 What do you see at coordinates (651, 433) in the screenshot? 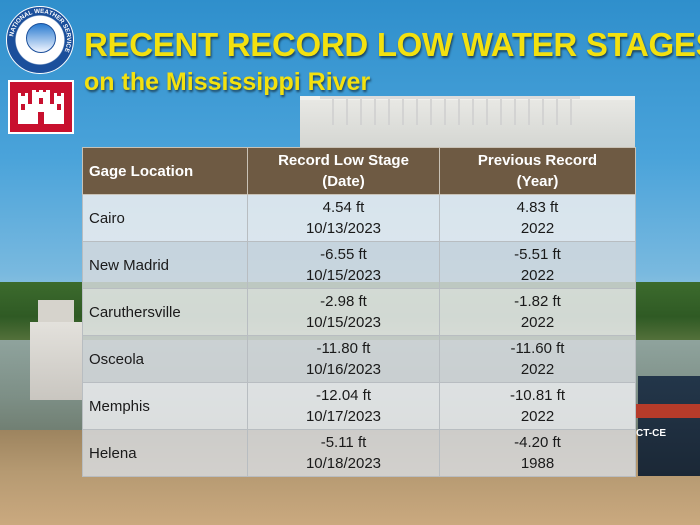
I see `barge-label: CT-CE` at bounding box center [651, 433].